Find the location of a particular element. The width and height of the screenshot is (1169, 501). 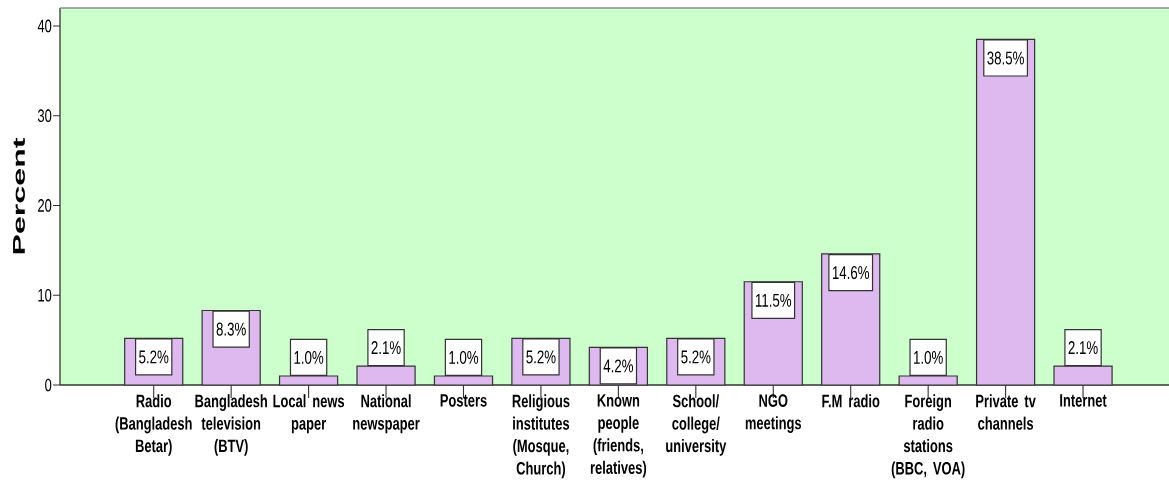

x-tick-label: Foreign radio stations (BBC, VOA) is located at coordinates (928, 436).